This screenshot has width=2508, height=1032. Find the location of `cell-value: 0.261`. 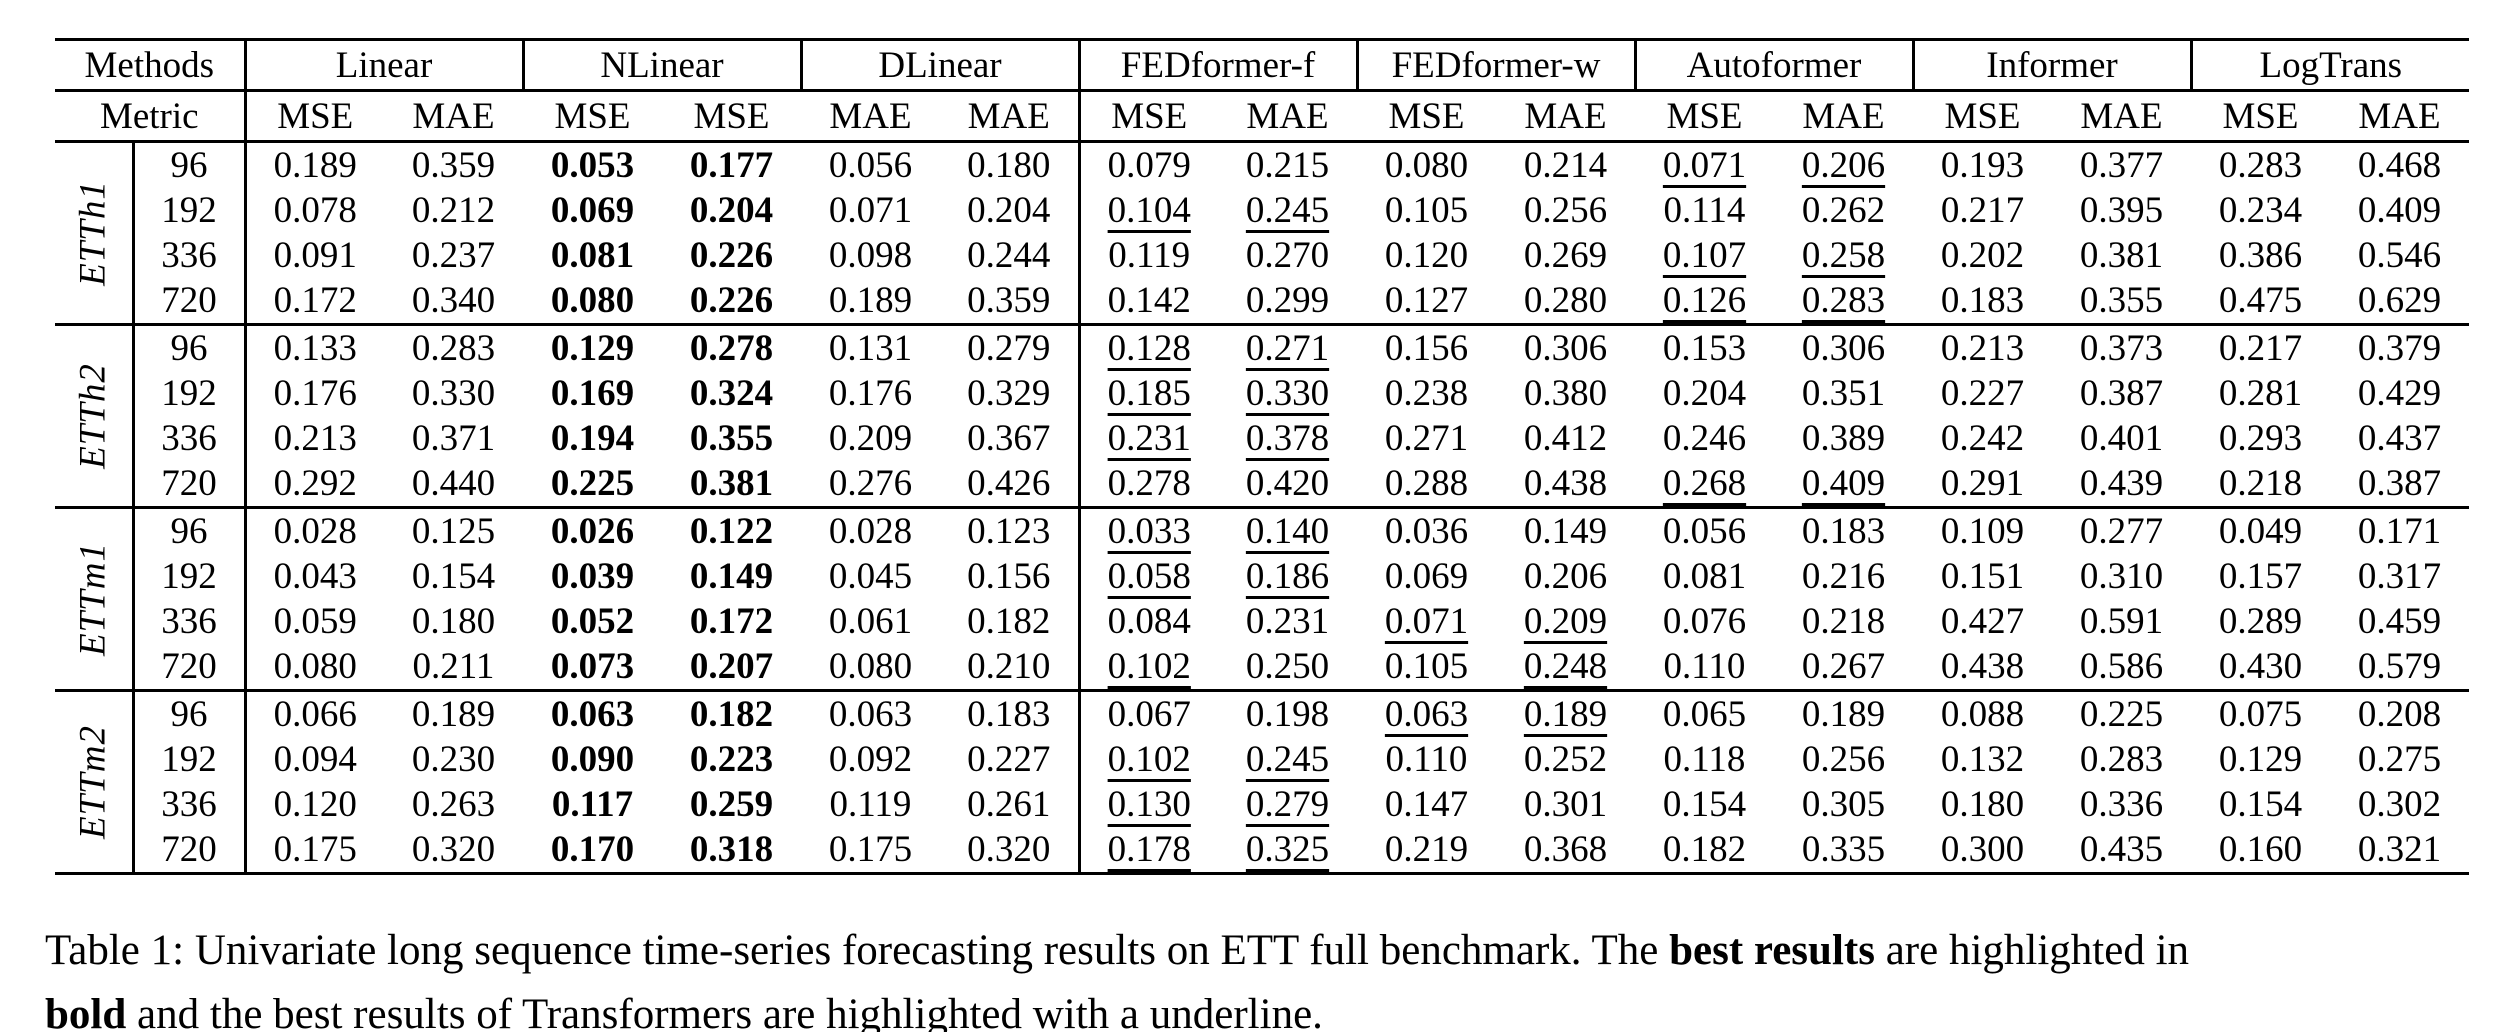

cell-value: 0.261 is located at coordinates (1009, 804).